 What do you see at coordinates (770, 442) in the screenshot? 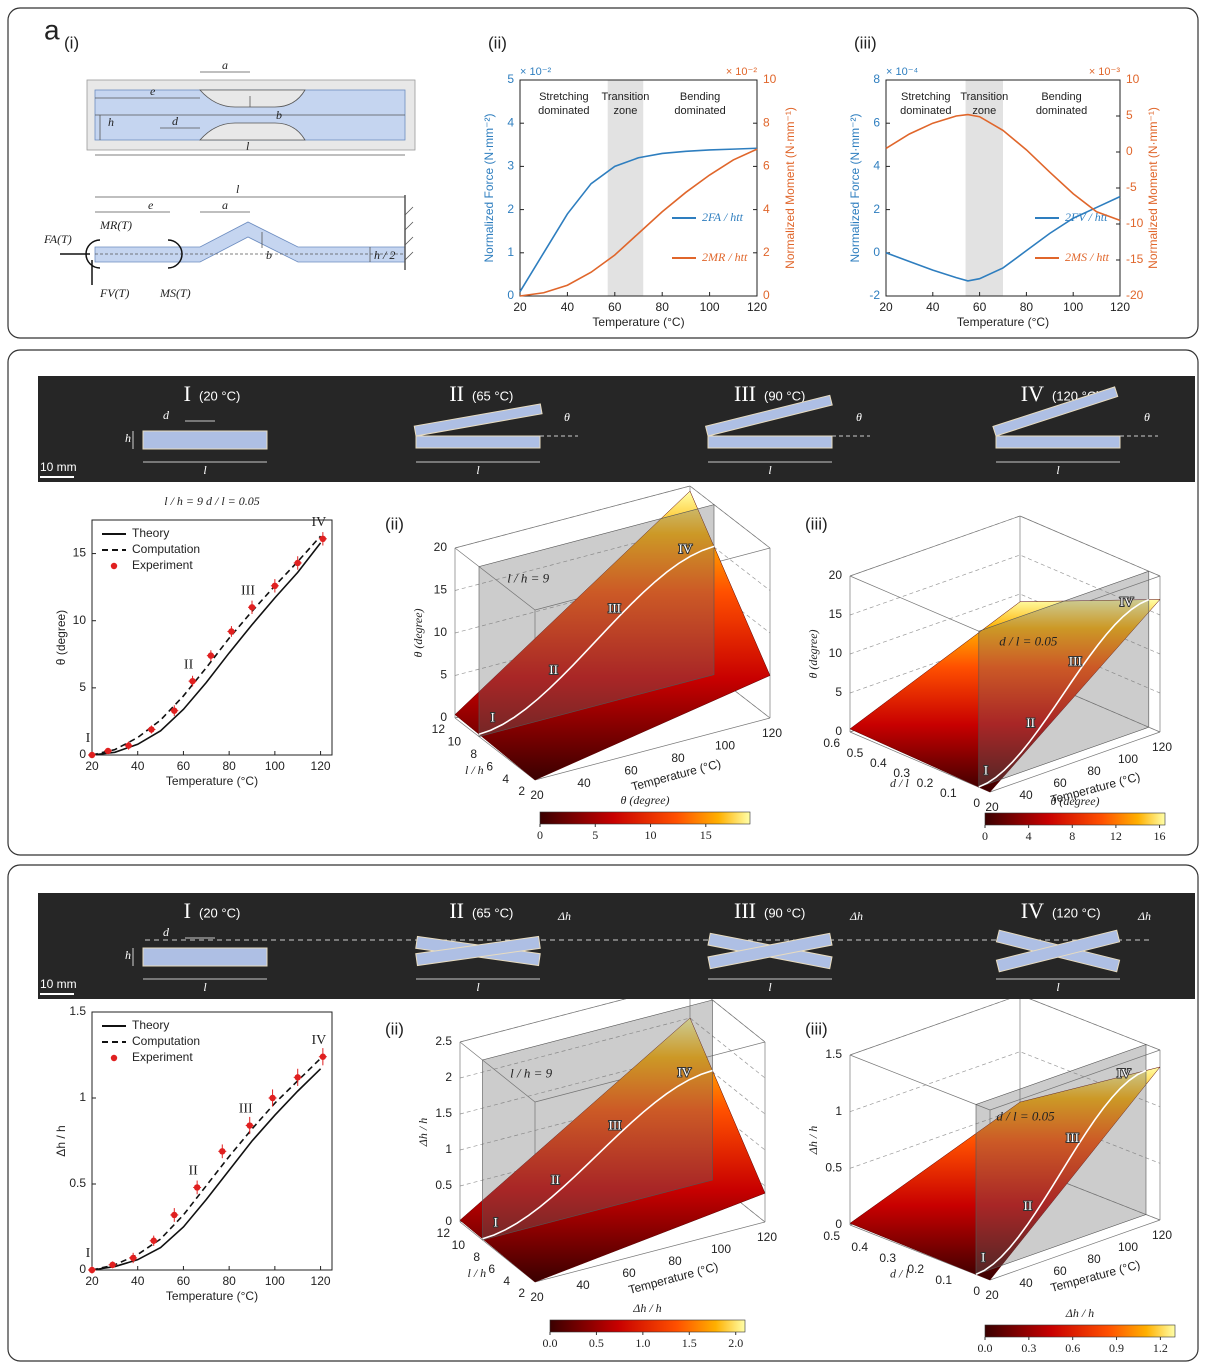
I see `specimen` at bounding box center [770, 442].